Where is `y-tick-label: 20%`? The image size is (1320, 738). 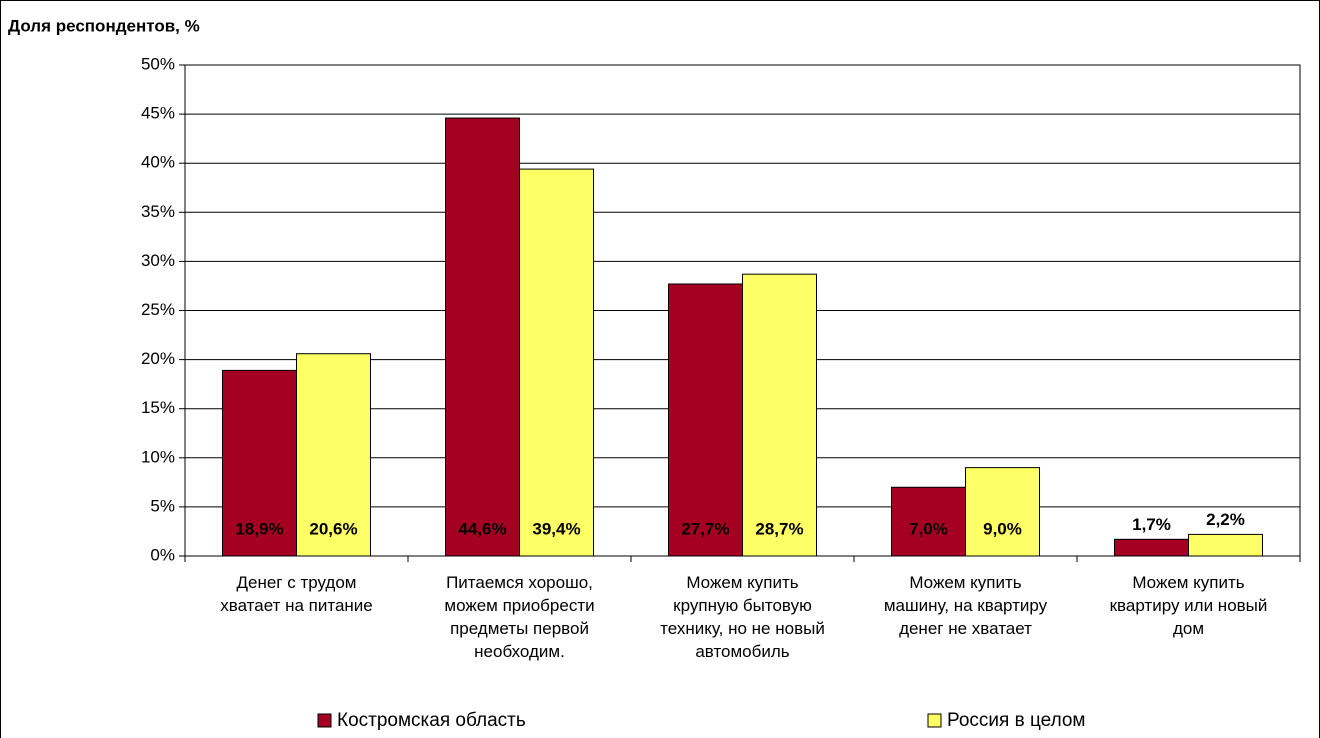
y-tick-label: 20% is located at coordinates (158, 358).